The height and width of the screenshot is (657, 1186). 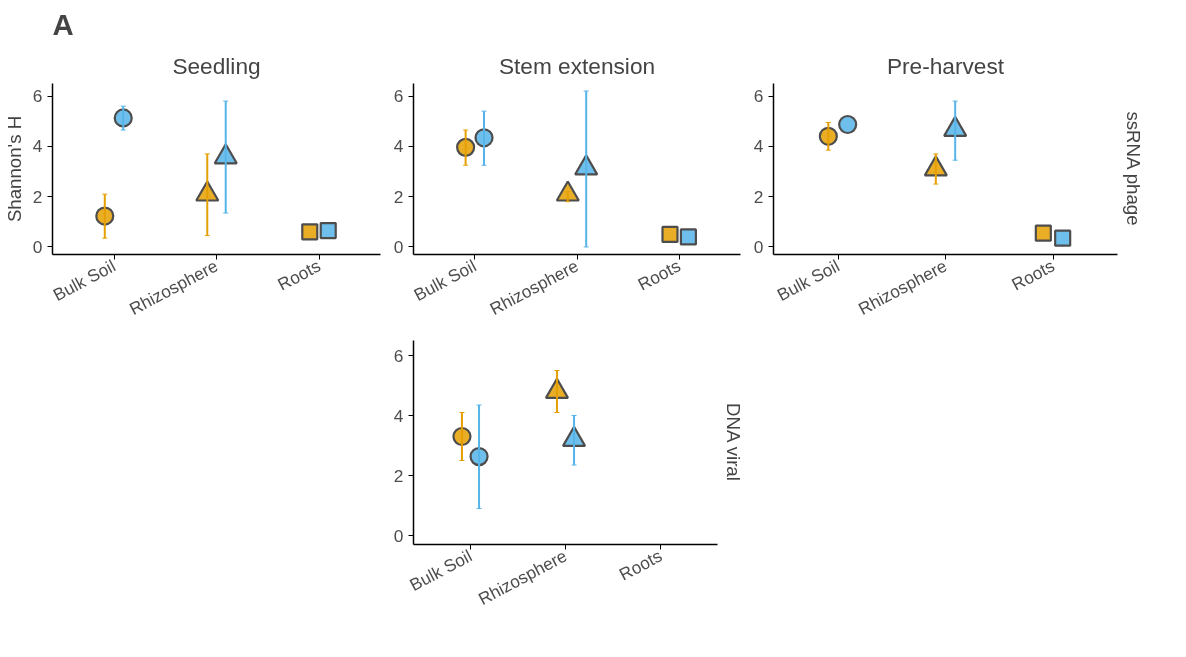 What do you see at coordinates (1133, 168) in the screenshot?
I see `text: ssRNA phage` at bounding box center [1133, 168].